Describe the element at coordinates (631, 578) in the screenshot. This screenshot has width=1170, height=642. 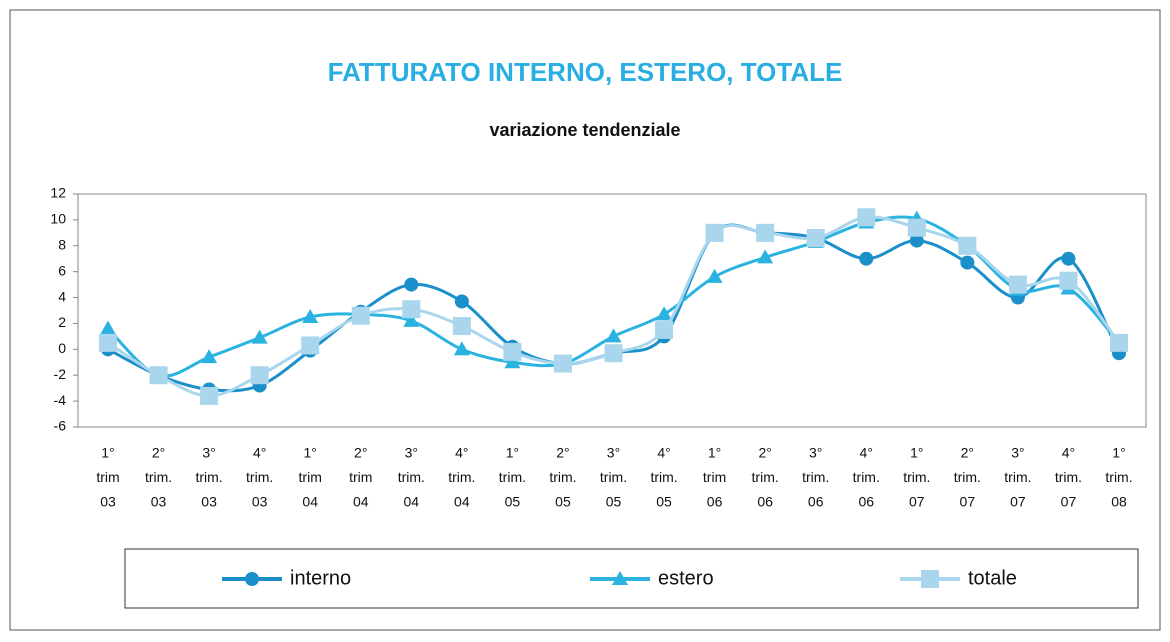
I see `legend` at that location.